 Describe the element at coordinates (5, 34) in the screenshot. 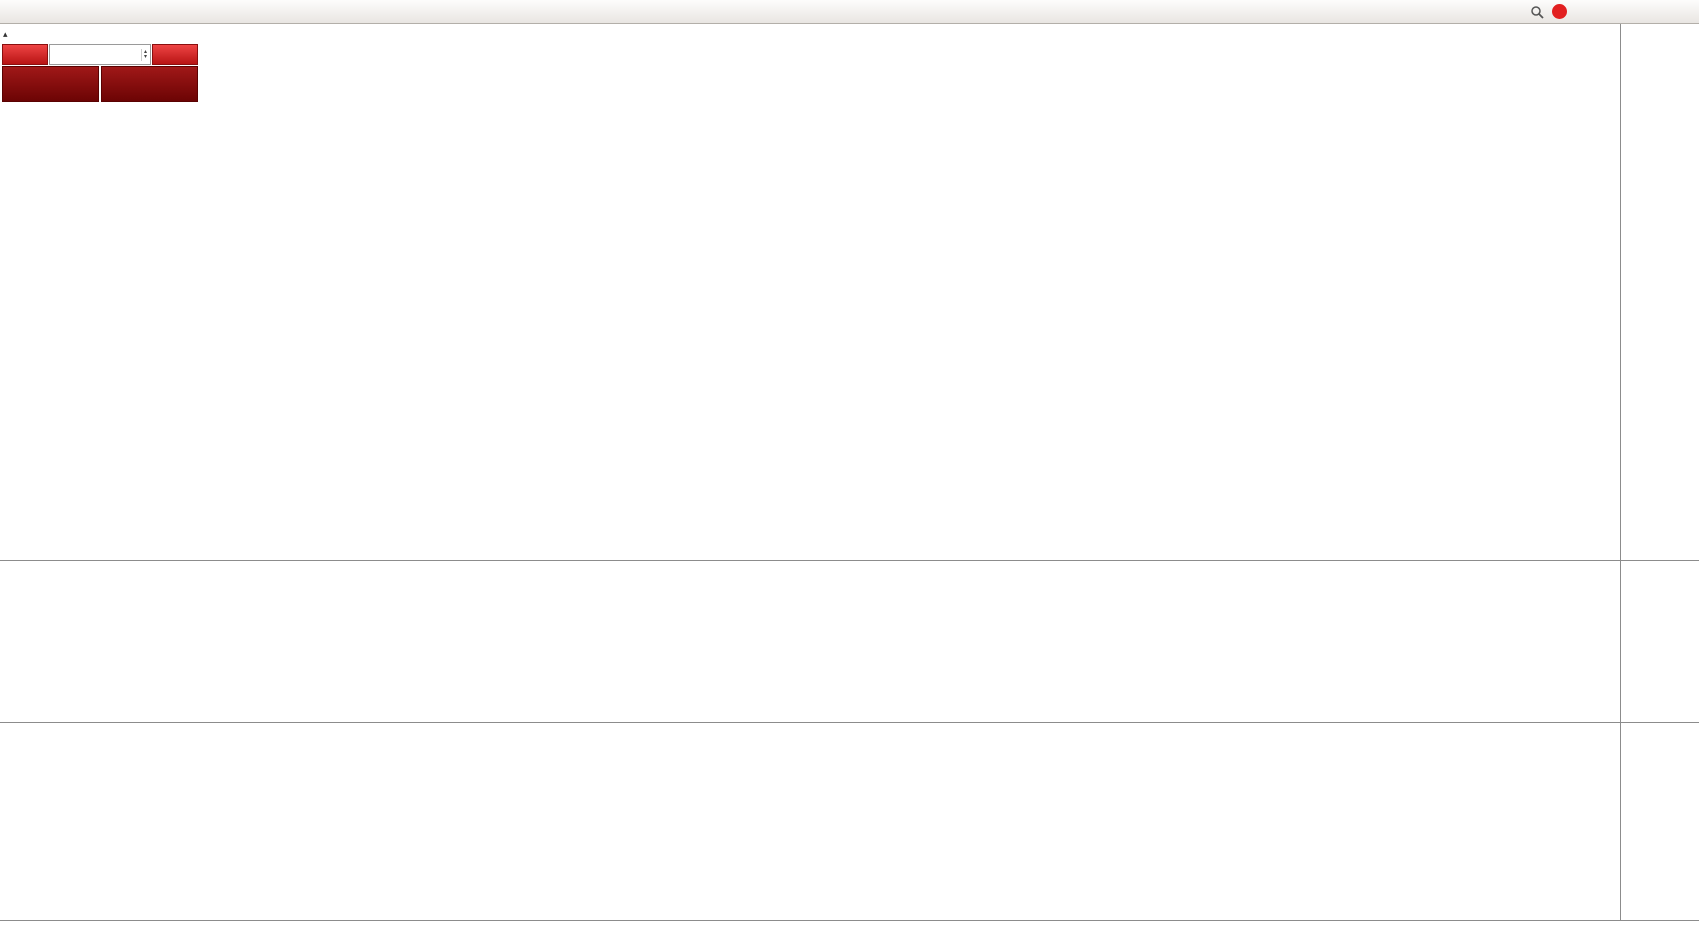

I see `one-click-toggle: ▴` at that location.